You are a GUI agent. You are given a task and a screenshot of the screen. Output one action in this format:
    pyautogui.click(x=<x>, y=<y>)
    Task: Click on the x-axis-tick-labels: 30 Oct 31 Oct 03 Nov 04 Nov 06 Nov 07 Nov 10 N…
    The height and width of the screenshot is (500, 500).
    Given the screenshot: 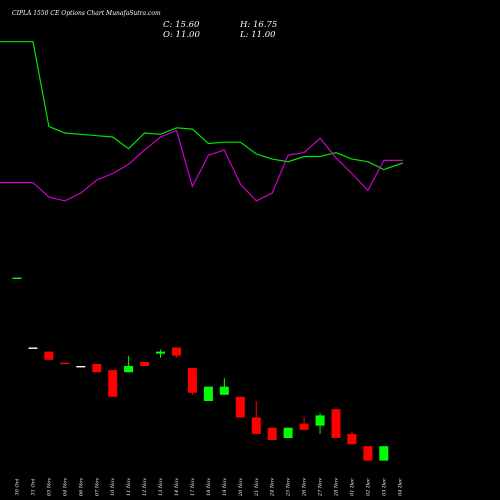 What is the action you would take?
    pyautogui.click(x=209, y=487)
    